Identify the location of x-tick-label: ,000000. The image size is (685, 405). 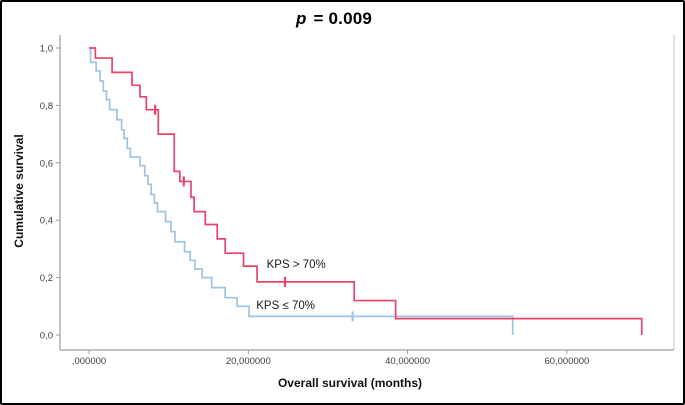
(89, 361).